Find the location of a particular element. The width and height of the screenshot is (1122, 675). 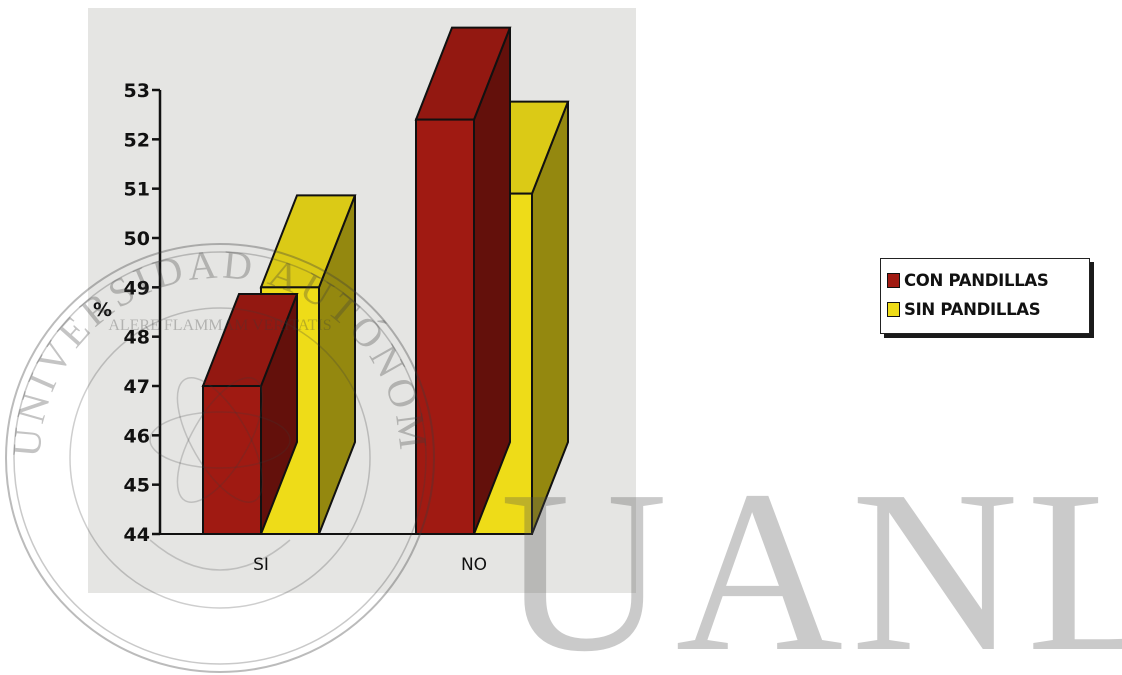

y-tick-label: 50 is located at coordinates (137, 239).